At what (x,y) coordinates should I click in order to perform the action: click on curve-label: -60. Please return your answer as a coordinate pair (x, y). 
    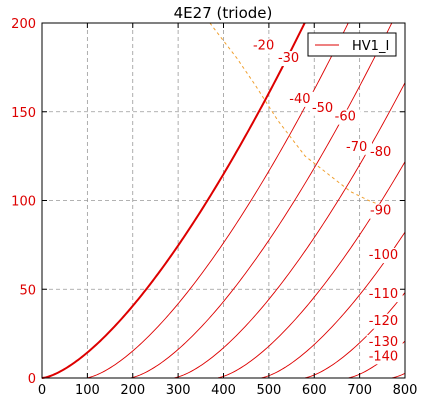
    Looking at the image, I should click on (345, 117).